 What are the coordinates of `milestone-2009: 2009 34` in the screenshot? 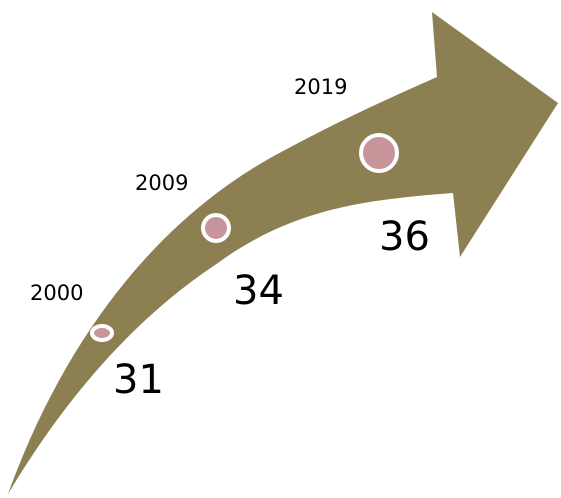 It's located at (209, 242).